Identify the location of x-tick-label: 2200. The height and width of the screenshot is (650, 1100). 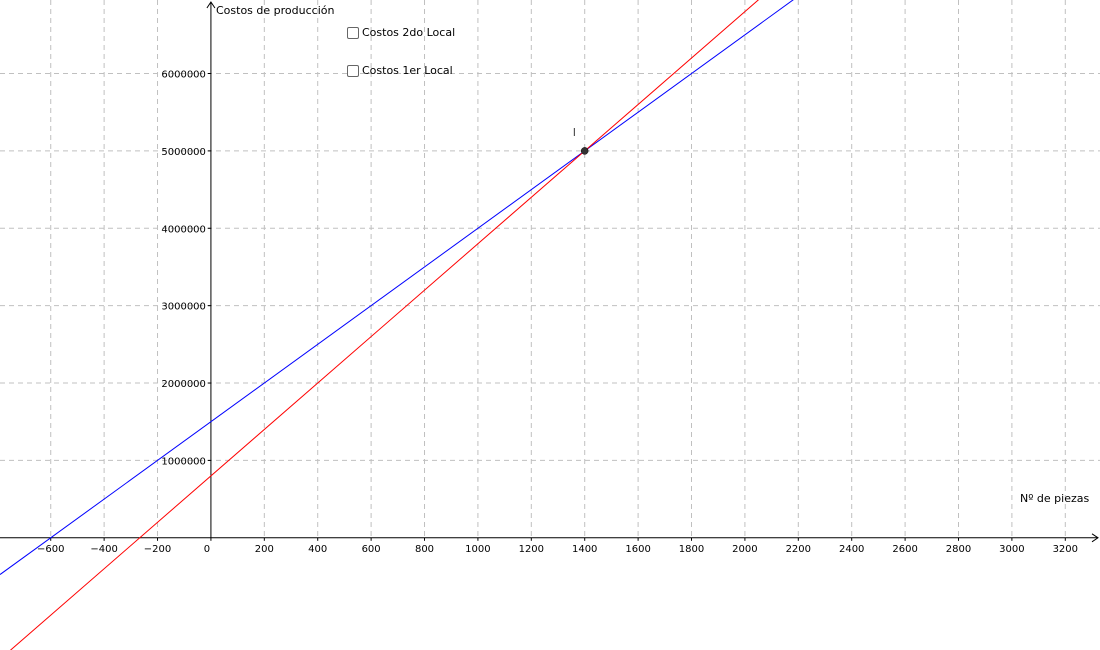
(798, 549).